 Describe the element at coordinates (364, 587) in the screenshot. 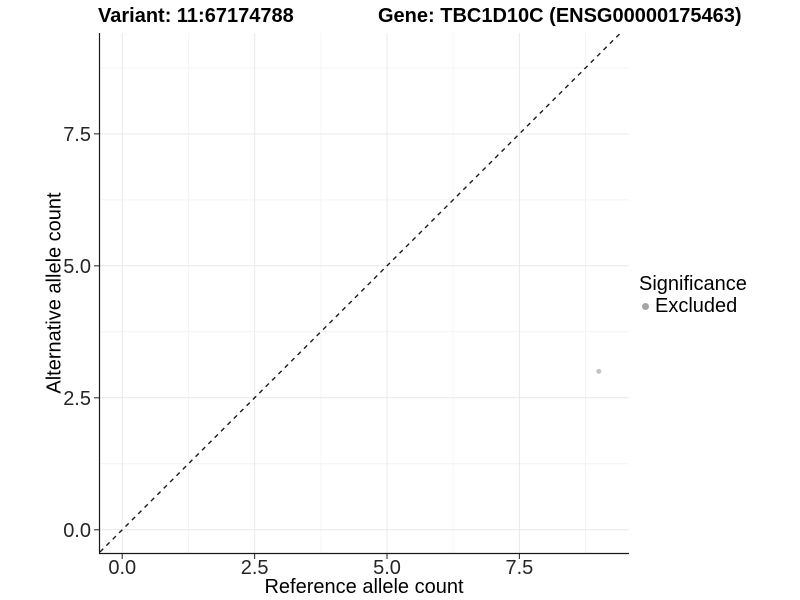

I see `x-axis-label: Reference allele count` at that location.